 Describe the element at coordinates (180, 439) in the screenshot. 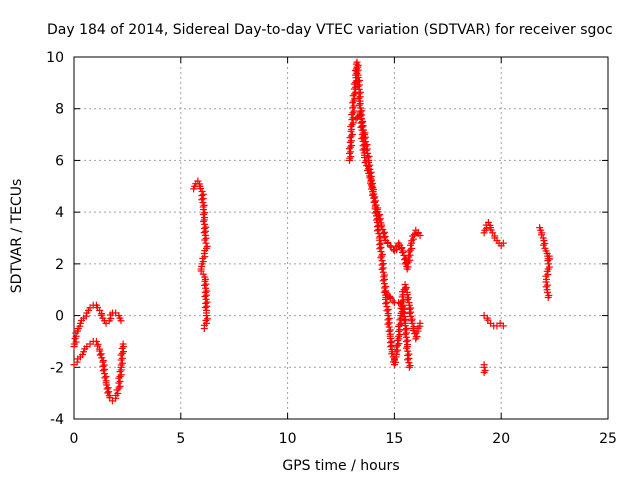

I see `x-tick-label: 5` at that location.